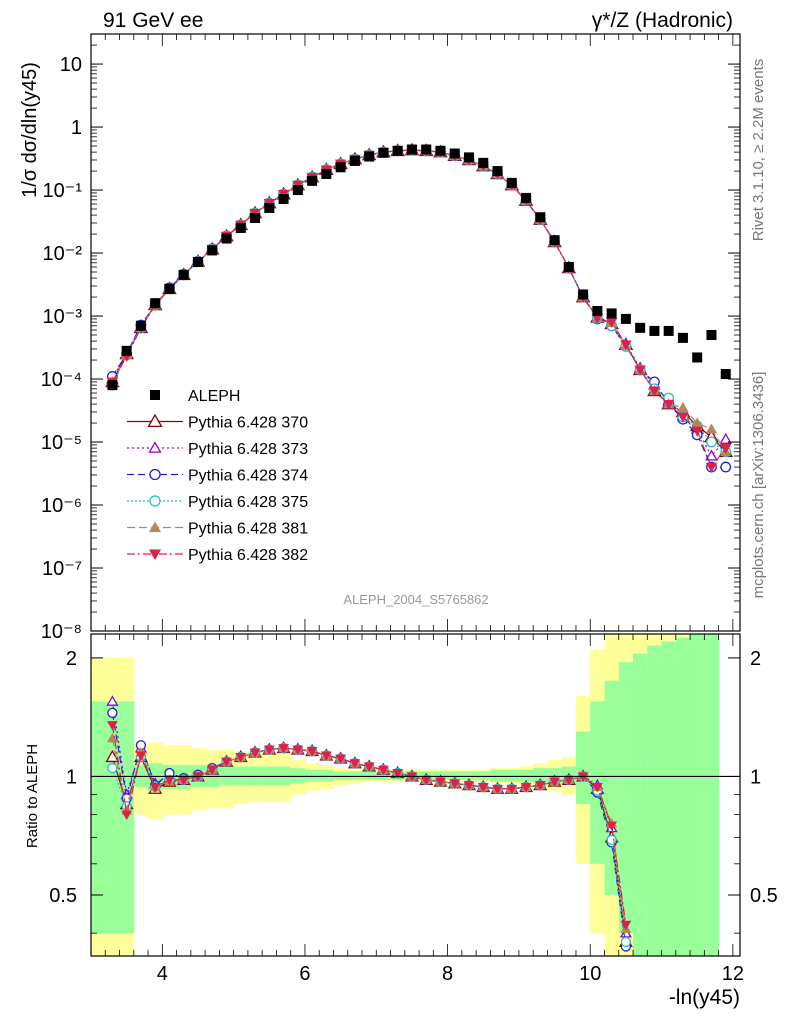  Describe the element at coordinates (61, 506) in the screenshot. I see `main-y-tick-label: 10⁻⁶` at that location.